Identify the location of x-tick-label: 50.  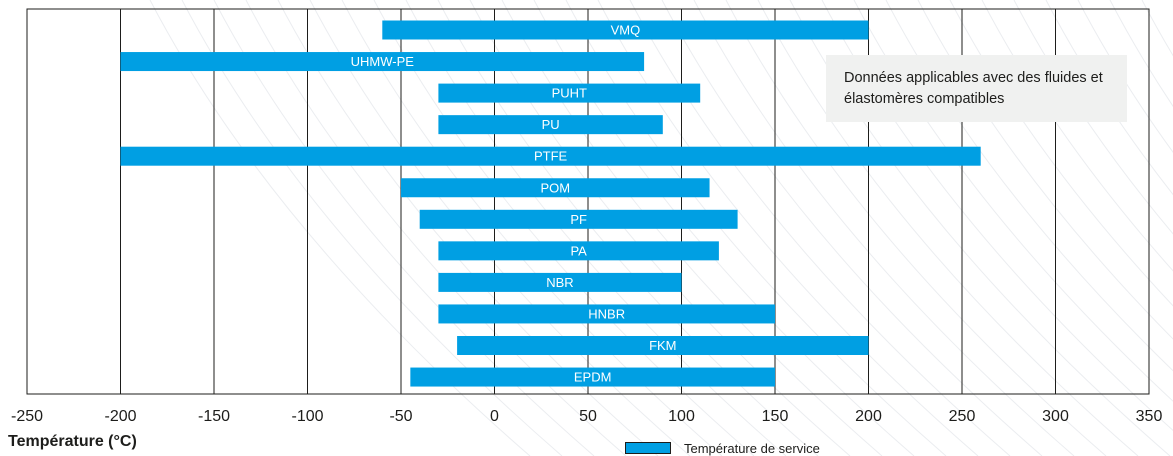
(588, 416).